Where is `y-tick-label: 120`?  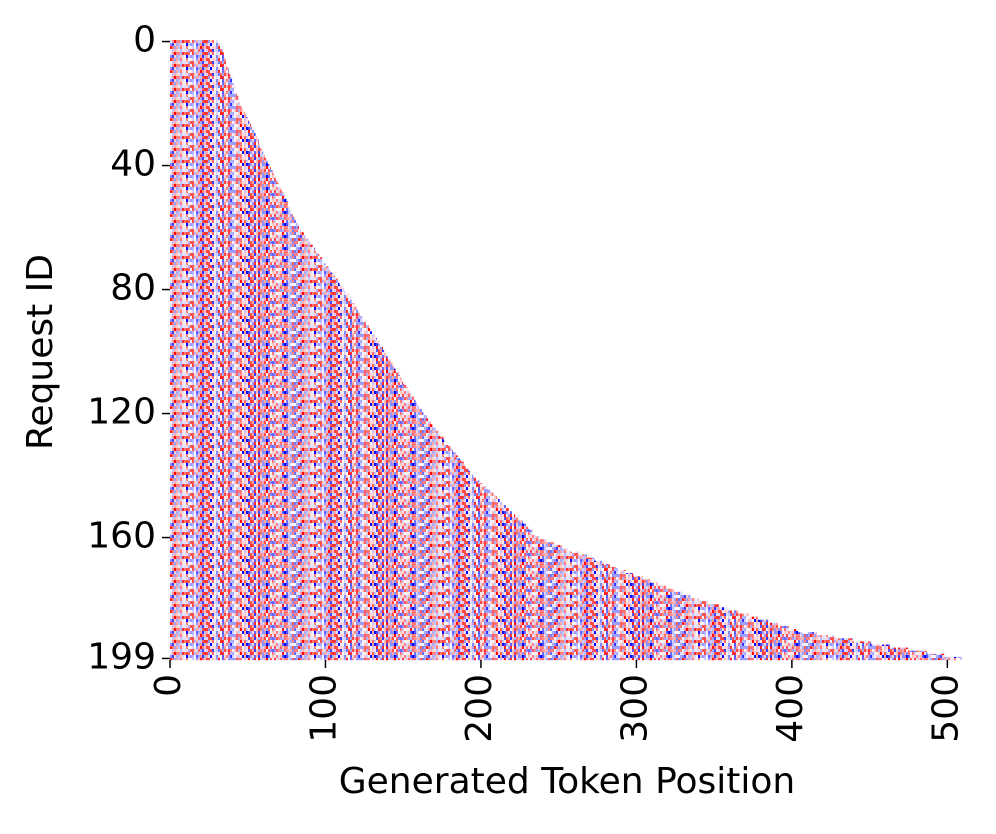 y-tick-label: 120 is located at coordinates (121, 412).